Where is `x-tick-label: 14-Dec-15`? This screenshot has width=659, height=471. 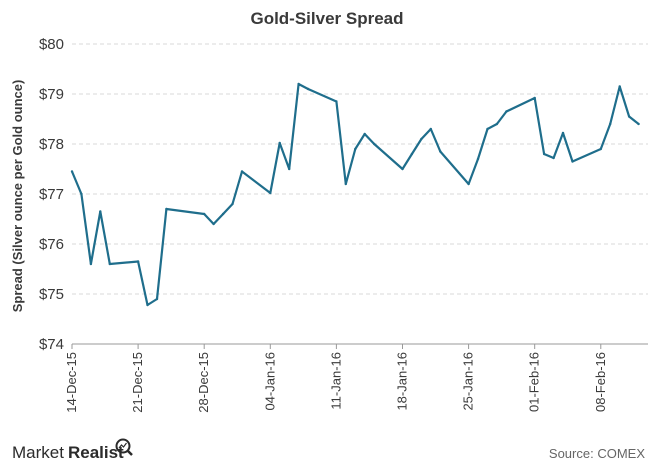 x-tick-label: 14-Dec-15 is located at coordinates (71, 382).